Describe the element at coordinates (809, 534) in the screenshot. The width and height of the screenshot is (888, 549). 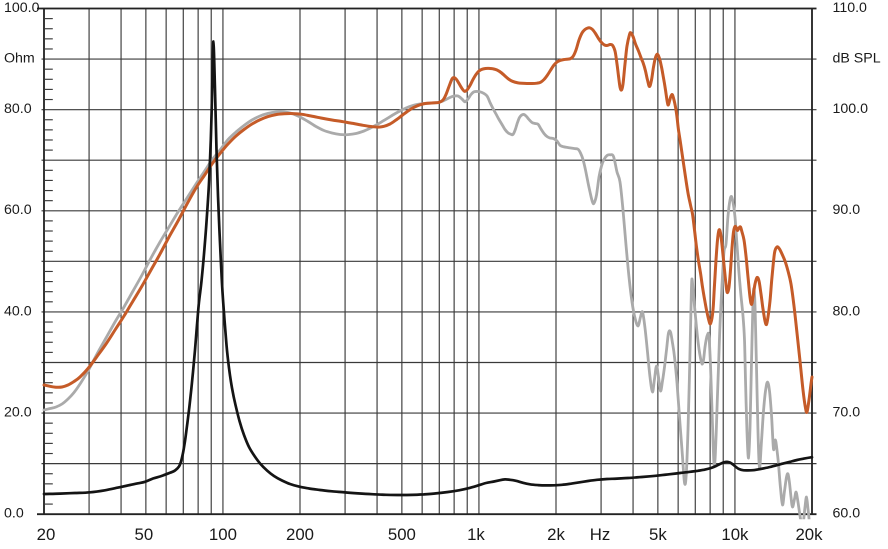
I see `svg-text: 20k` at that location.